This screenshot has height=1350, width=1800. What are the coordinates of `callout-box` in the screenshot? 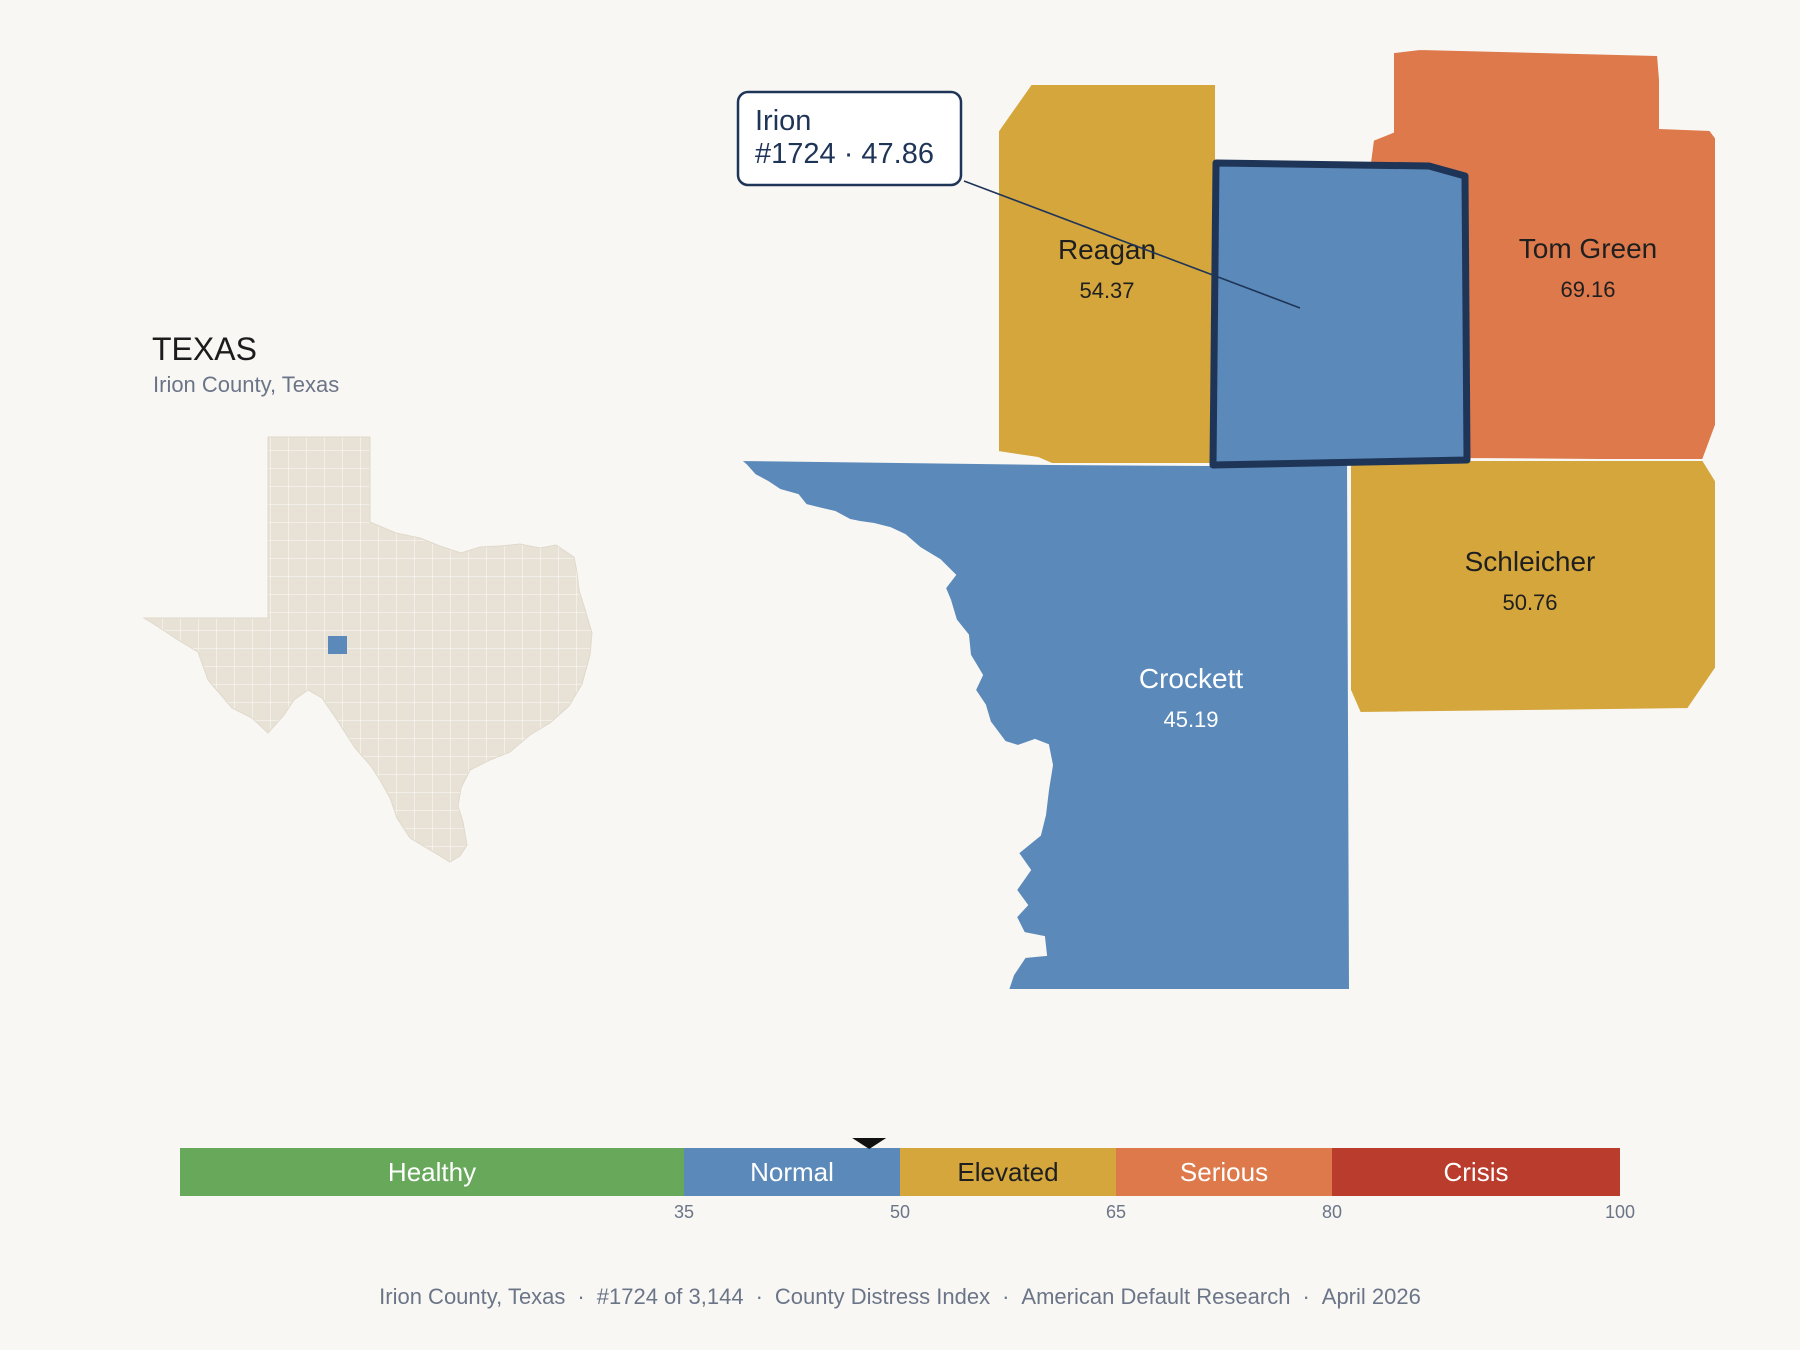 It's located at (849, 138).